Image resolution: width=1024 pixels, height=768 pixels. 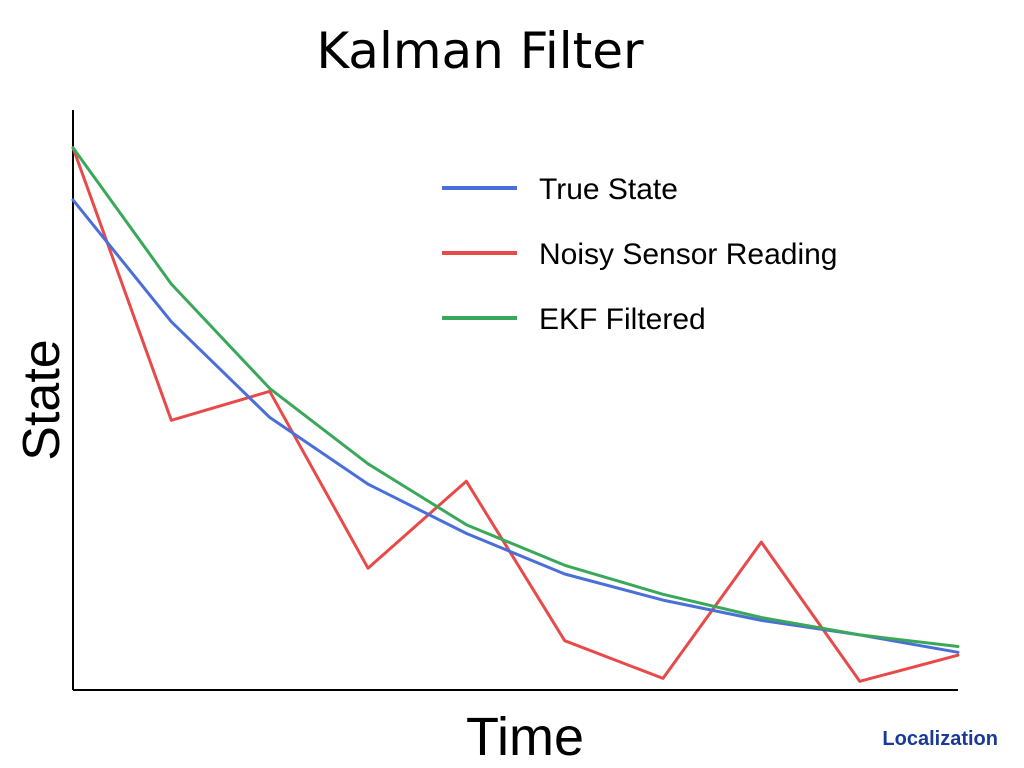 I want to click on x-axis-label: Time, so click(x=525, y=737).